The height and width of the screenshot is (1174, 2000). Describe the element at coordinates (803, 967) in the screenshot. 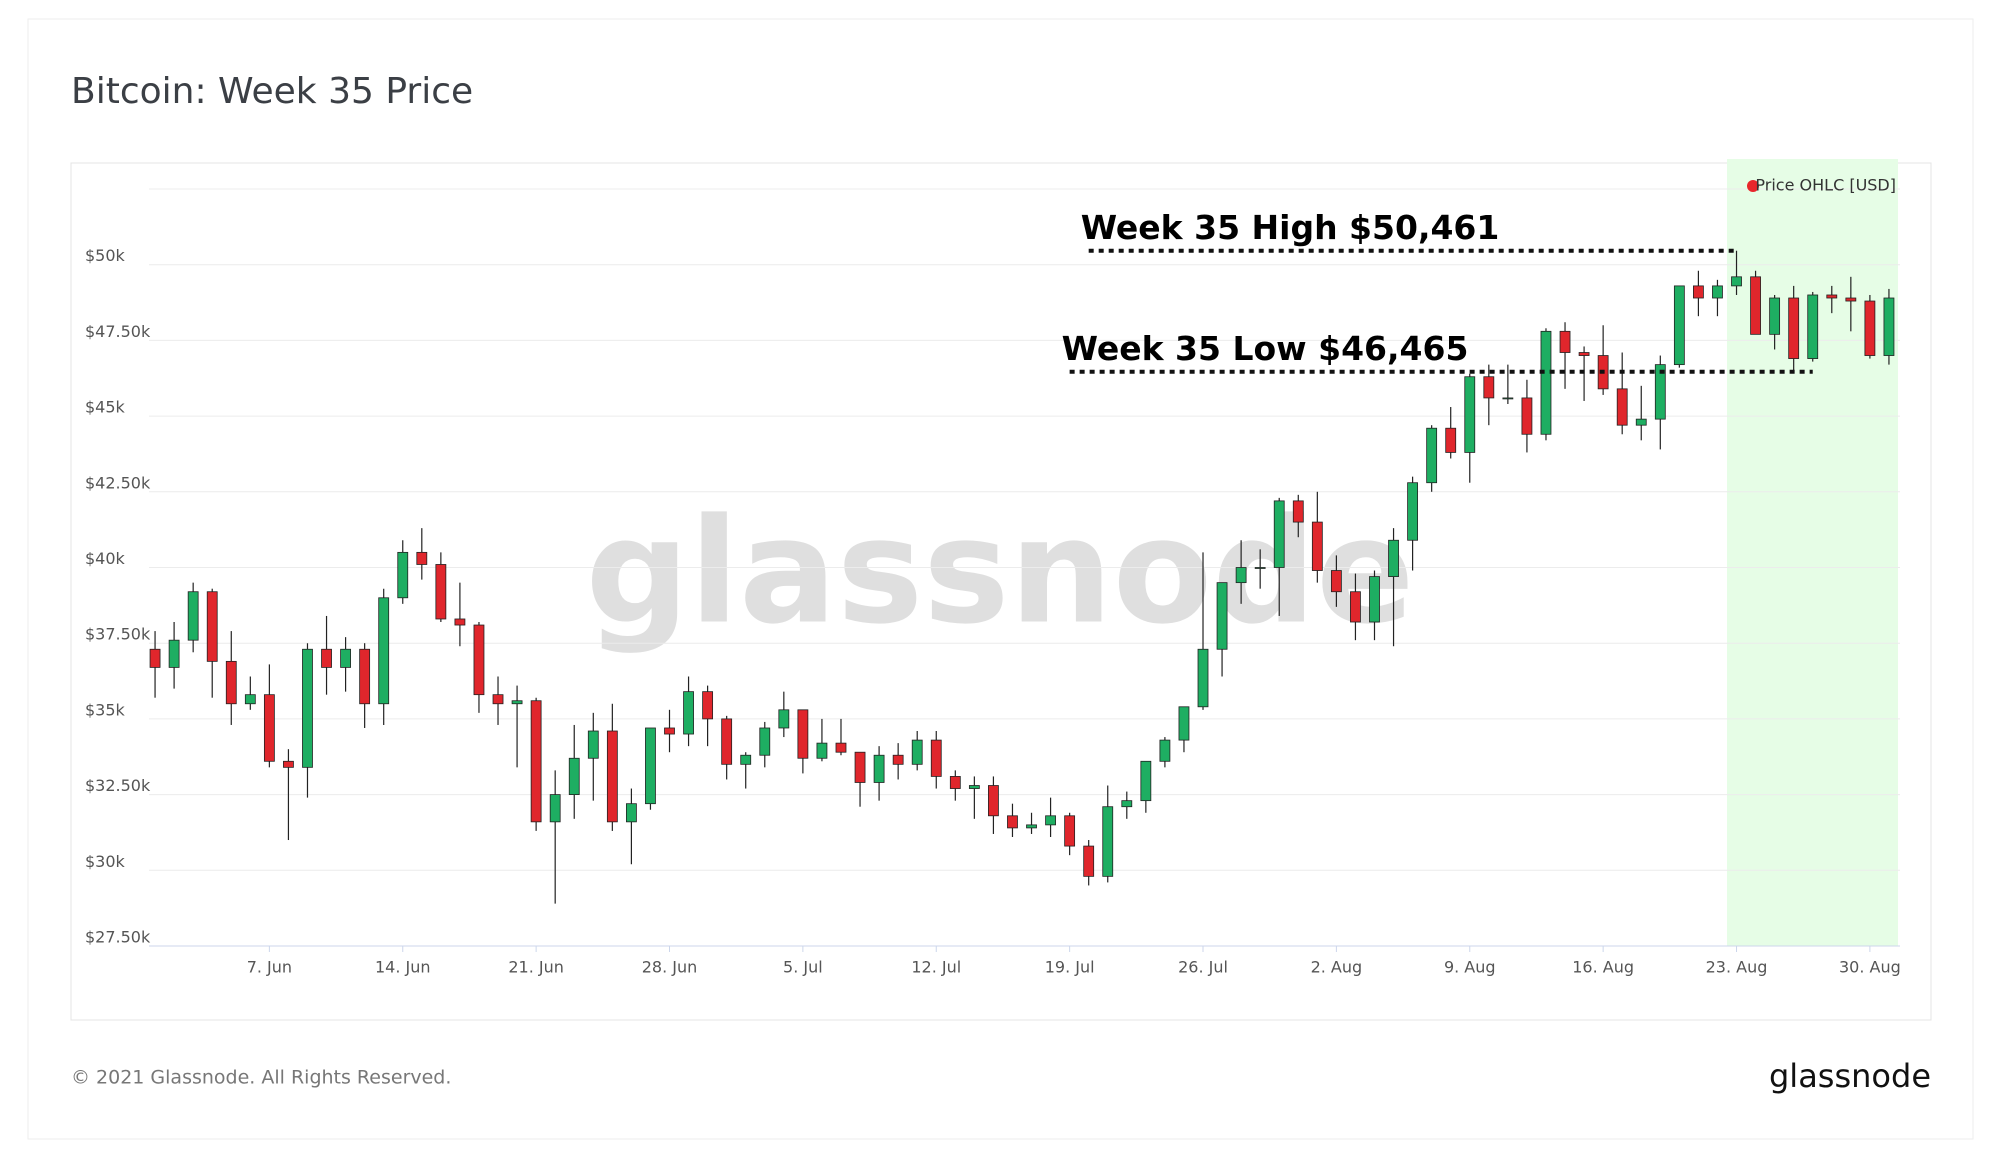

I see `x-tick-label: 5. Jul` at that location.